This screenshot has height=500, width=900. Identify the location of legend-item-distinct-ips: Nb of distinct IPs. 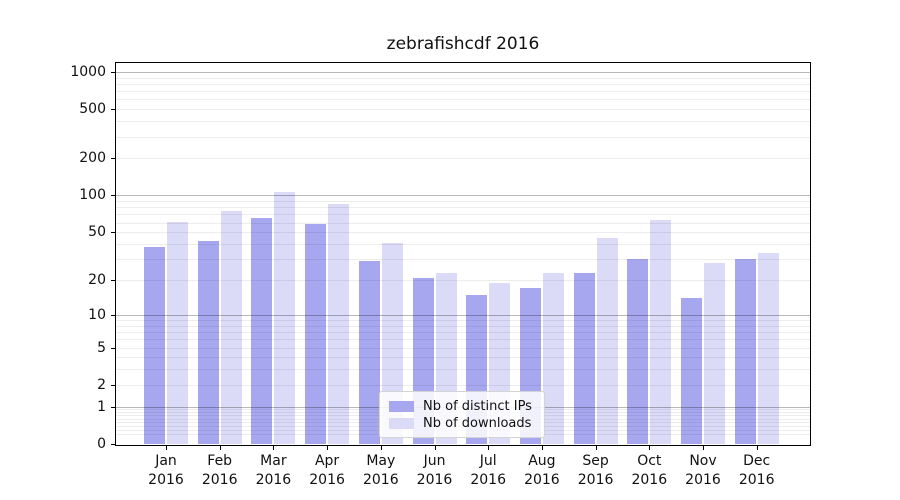
(462, 406).